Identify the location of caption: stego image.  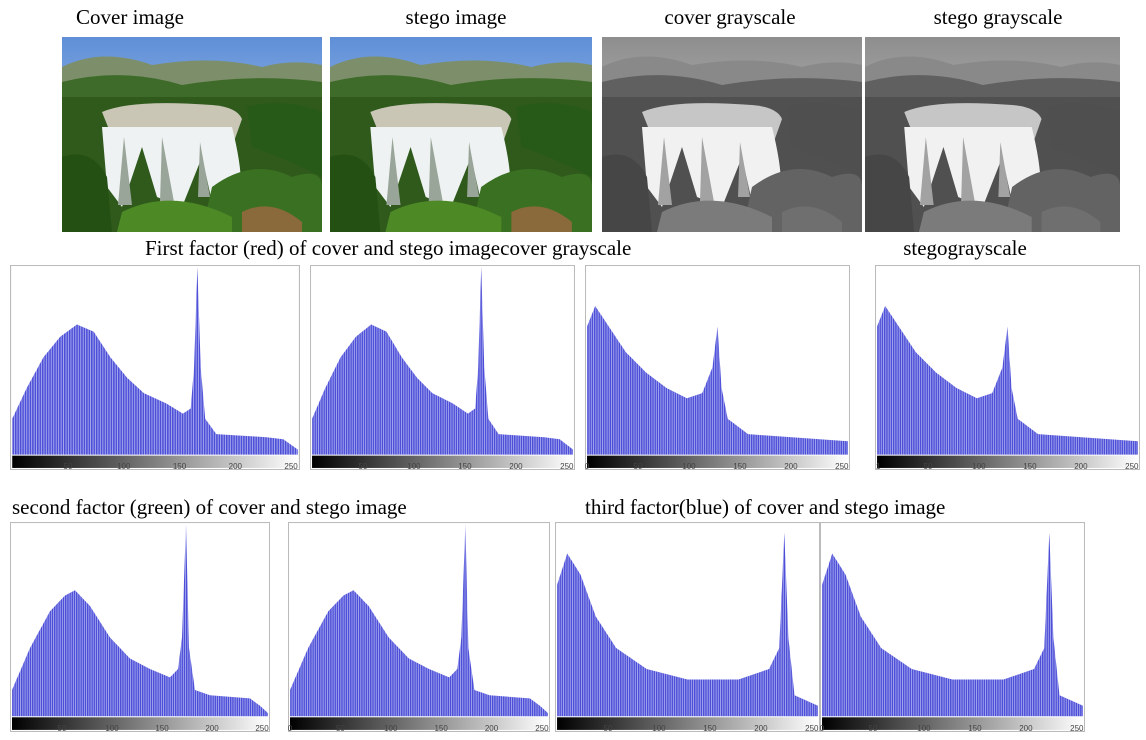
(456, 17).